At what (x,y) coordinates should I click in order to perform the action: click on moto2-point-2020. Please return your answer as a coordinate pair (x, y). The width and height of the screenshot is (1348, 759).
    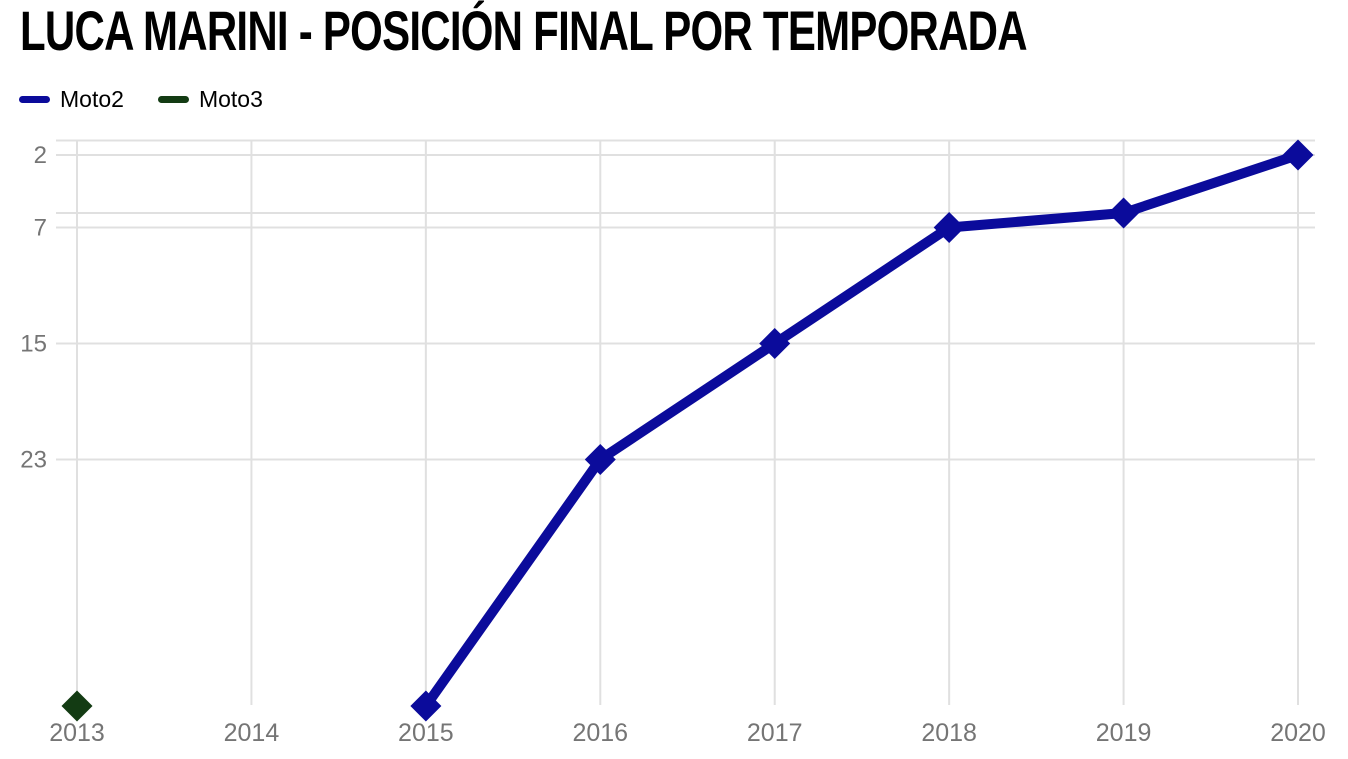
    Looking at the image, I should click on (1298, 155).